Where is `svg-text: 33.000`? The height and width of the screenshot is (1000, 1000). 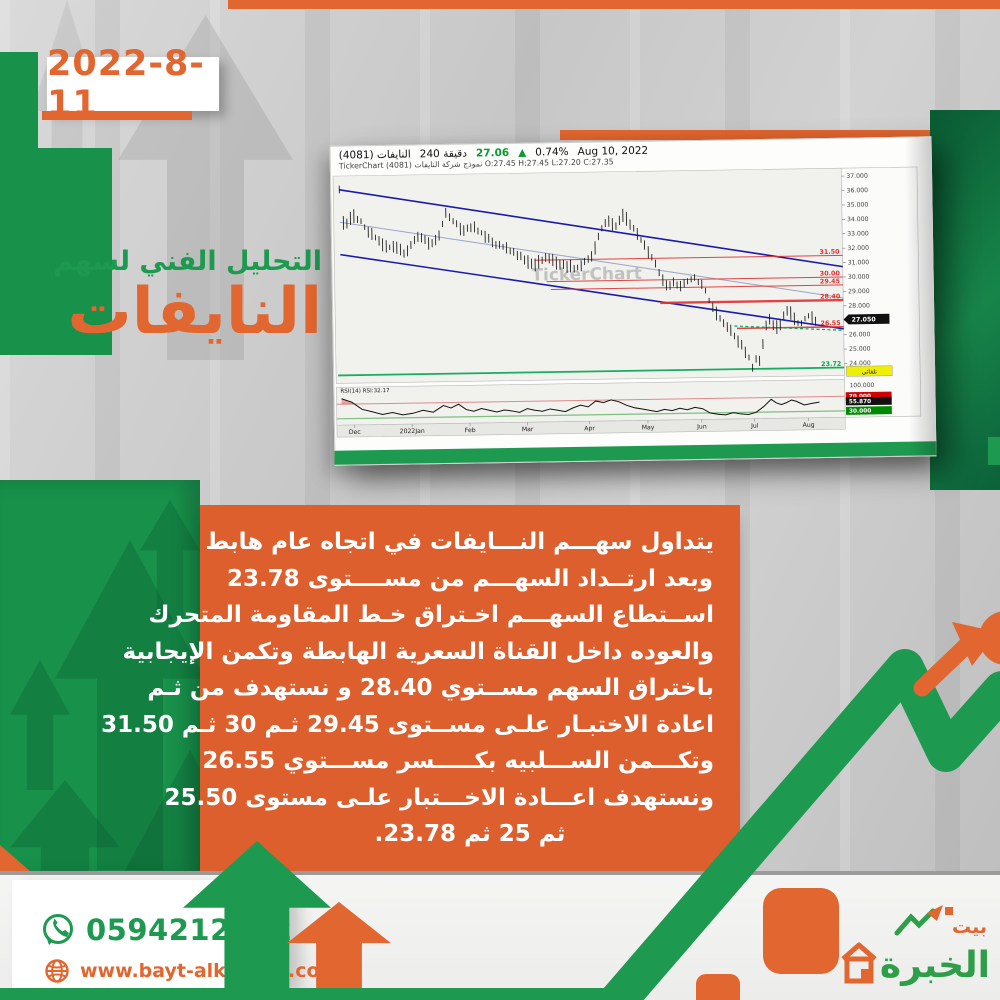
svg-text: 33.000 is located at coordinates (858, 233).